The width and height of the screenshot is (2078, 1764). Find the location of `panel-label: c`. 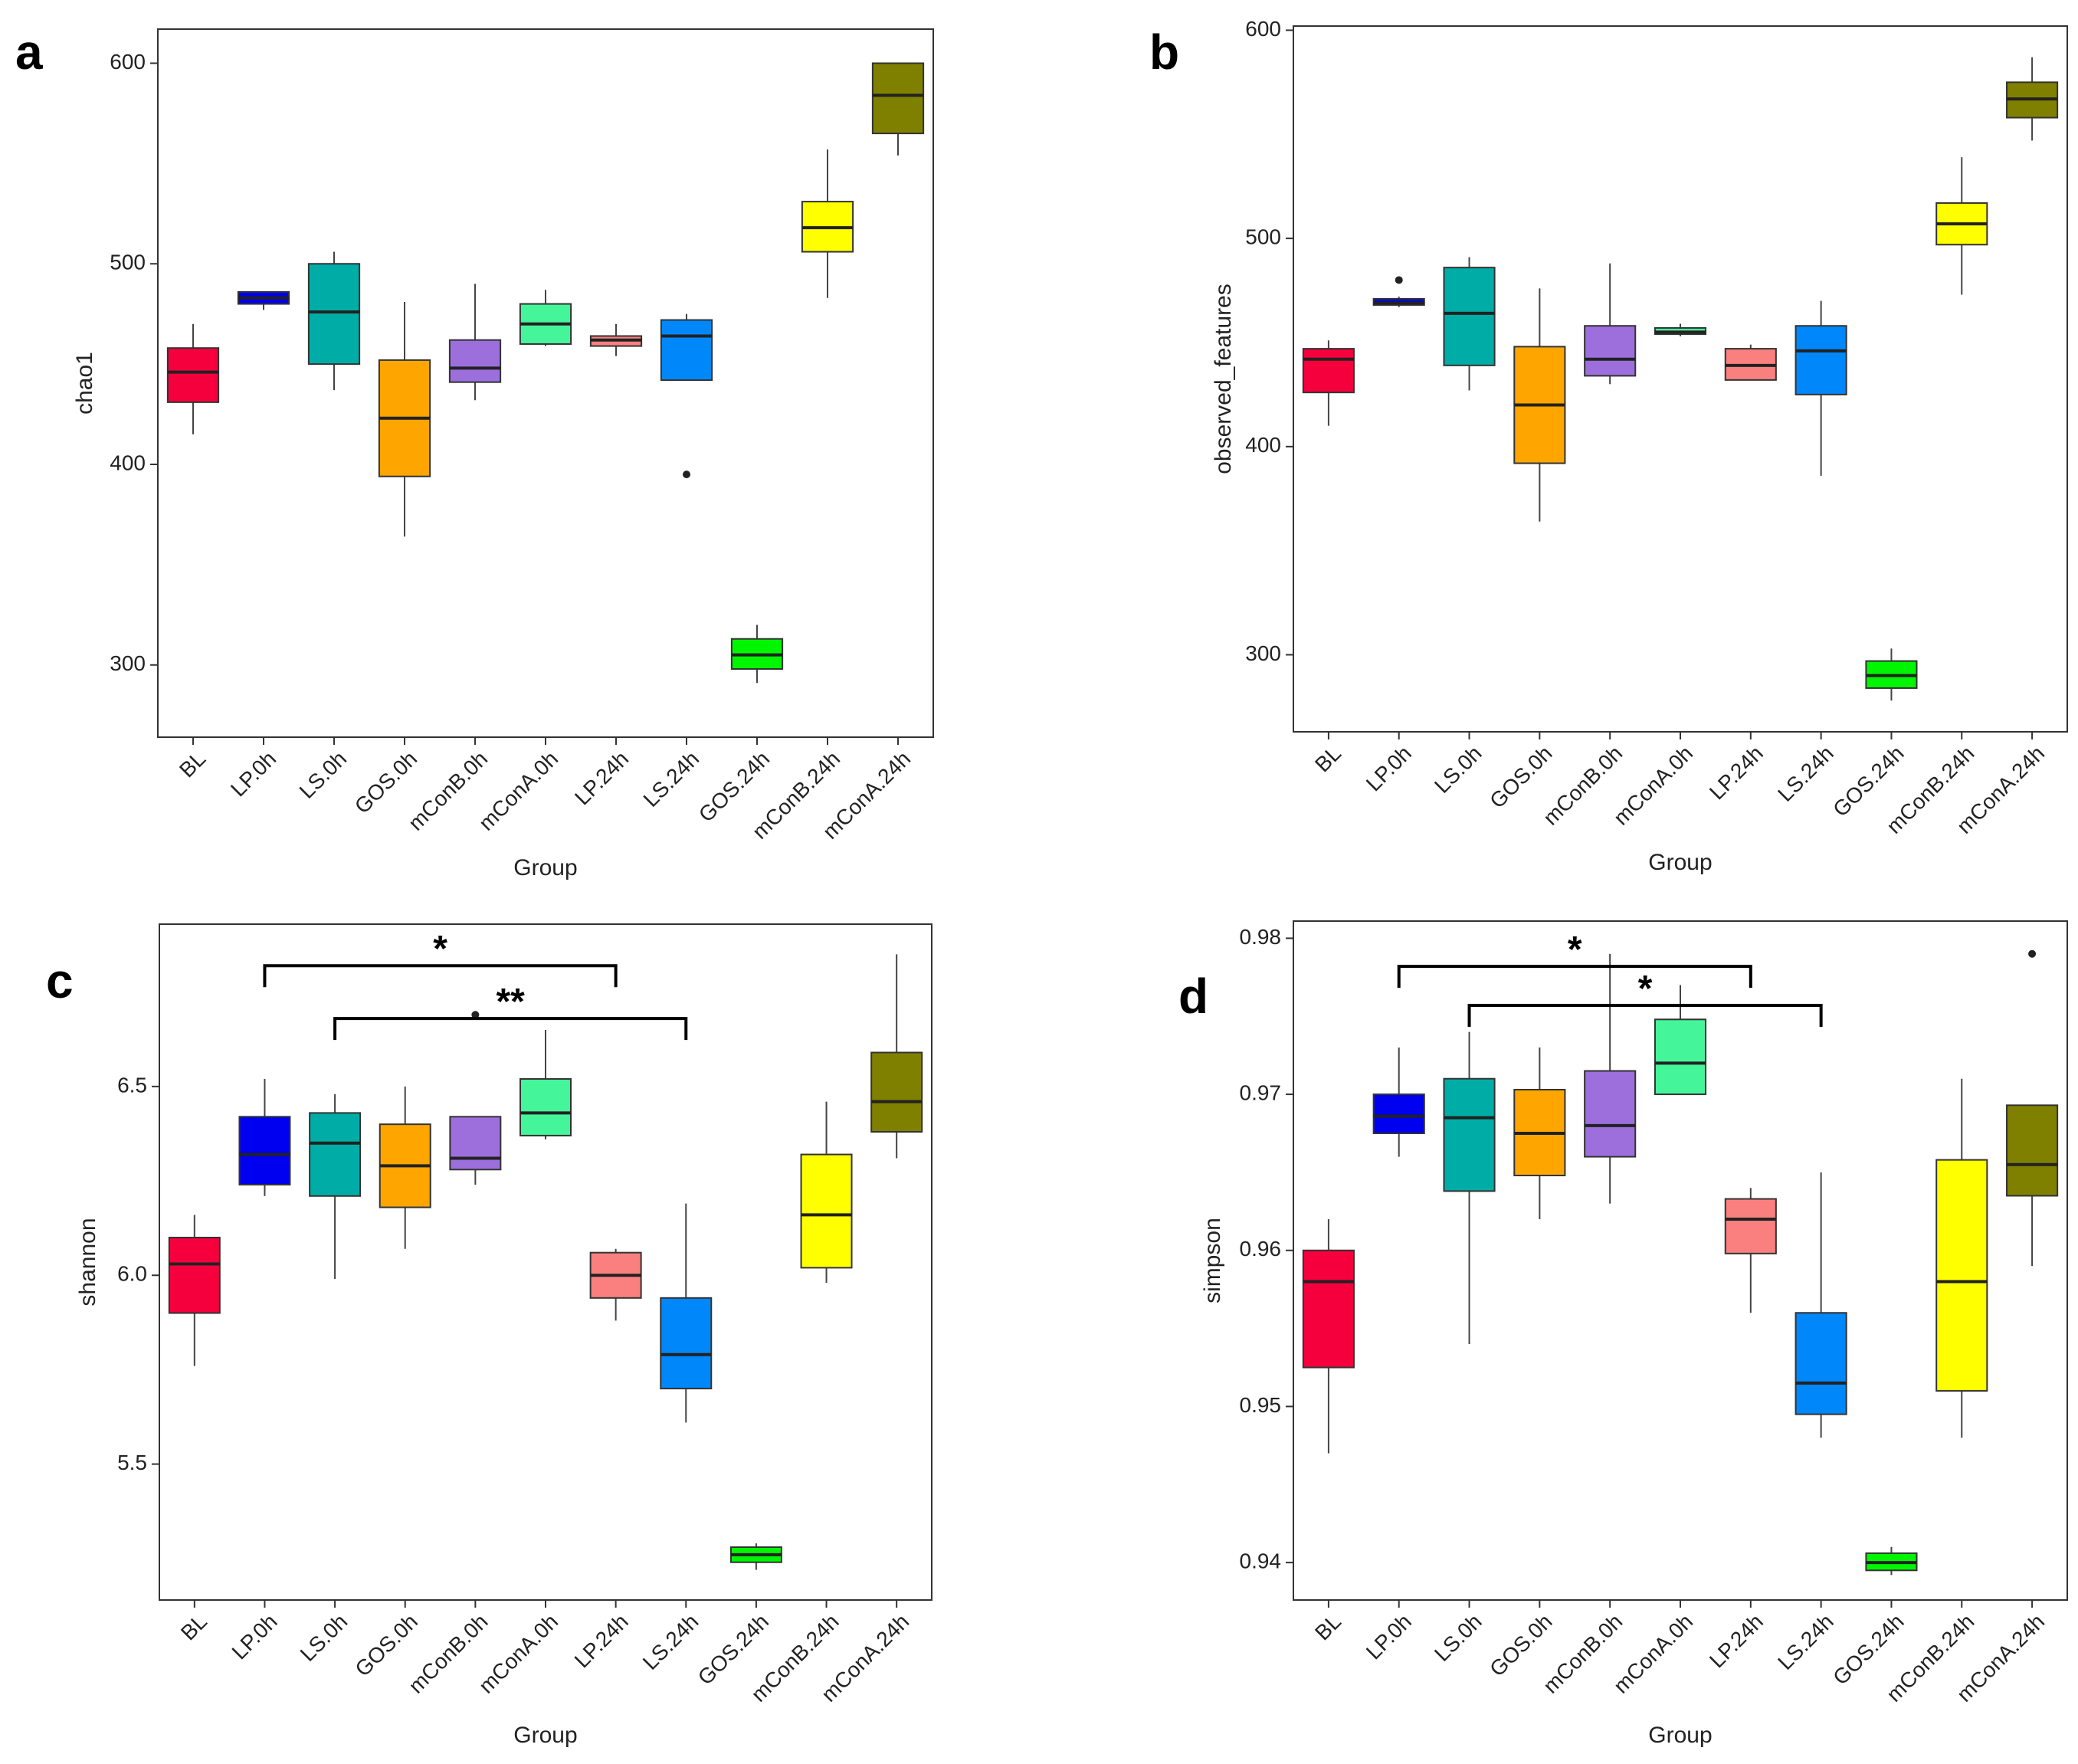

panel-label: c is located at coordinates (60, 980).